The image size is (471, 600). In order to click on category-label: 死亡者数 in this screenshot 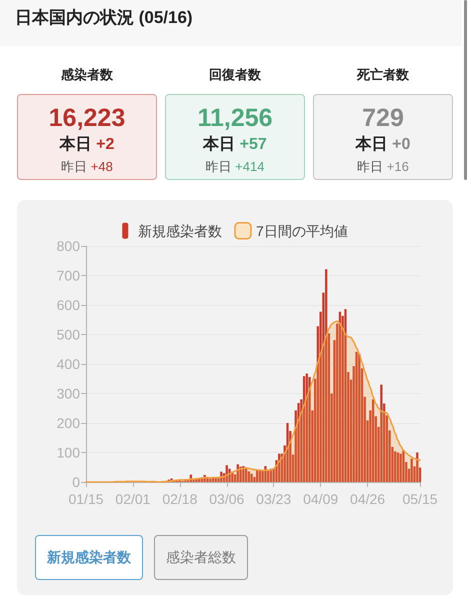, I will do `click(383, 75)`.